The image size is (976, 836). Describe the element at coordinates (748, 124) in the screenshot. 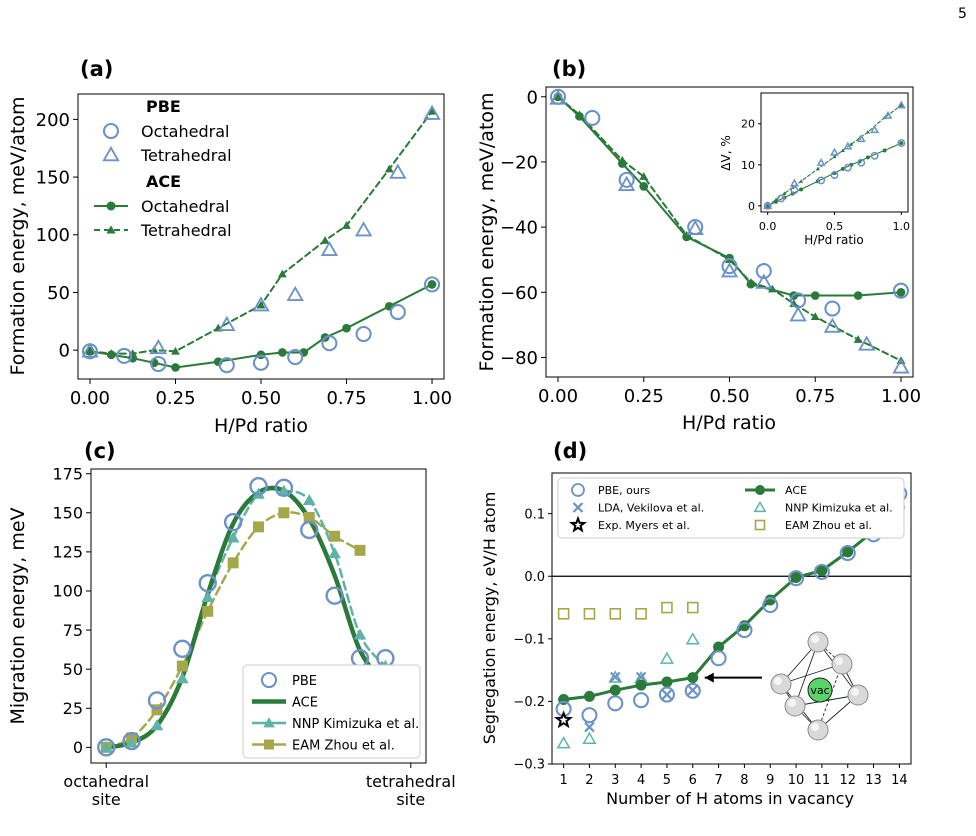

I see `y-tick-label: 20` at that location.